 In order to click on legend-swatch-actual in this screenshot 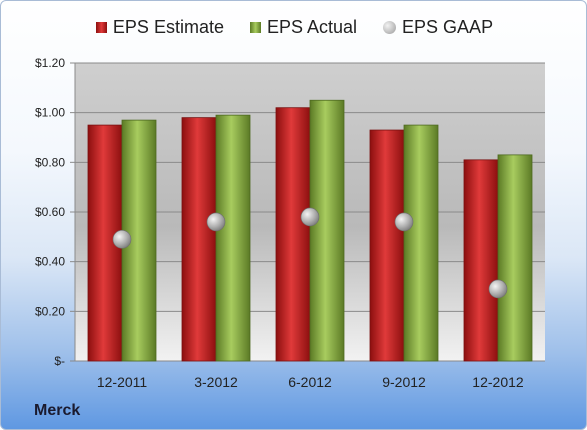, I will do `click(255, 27)`.